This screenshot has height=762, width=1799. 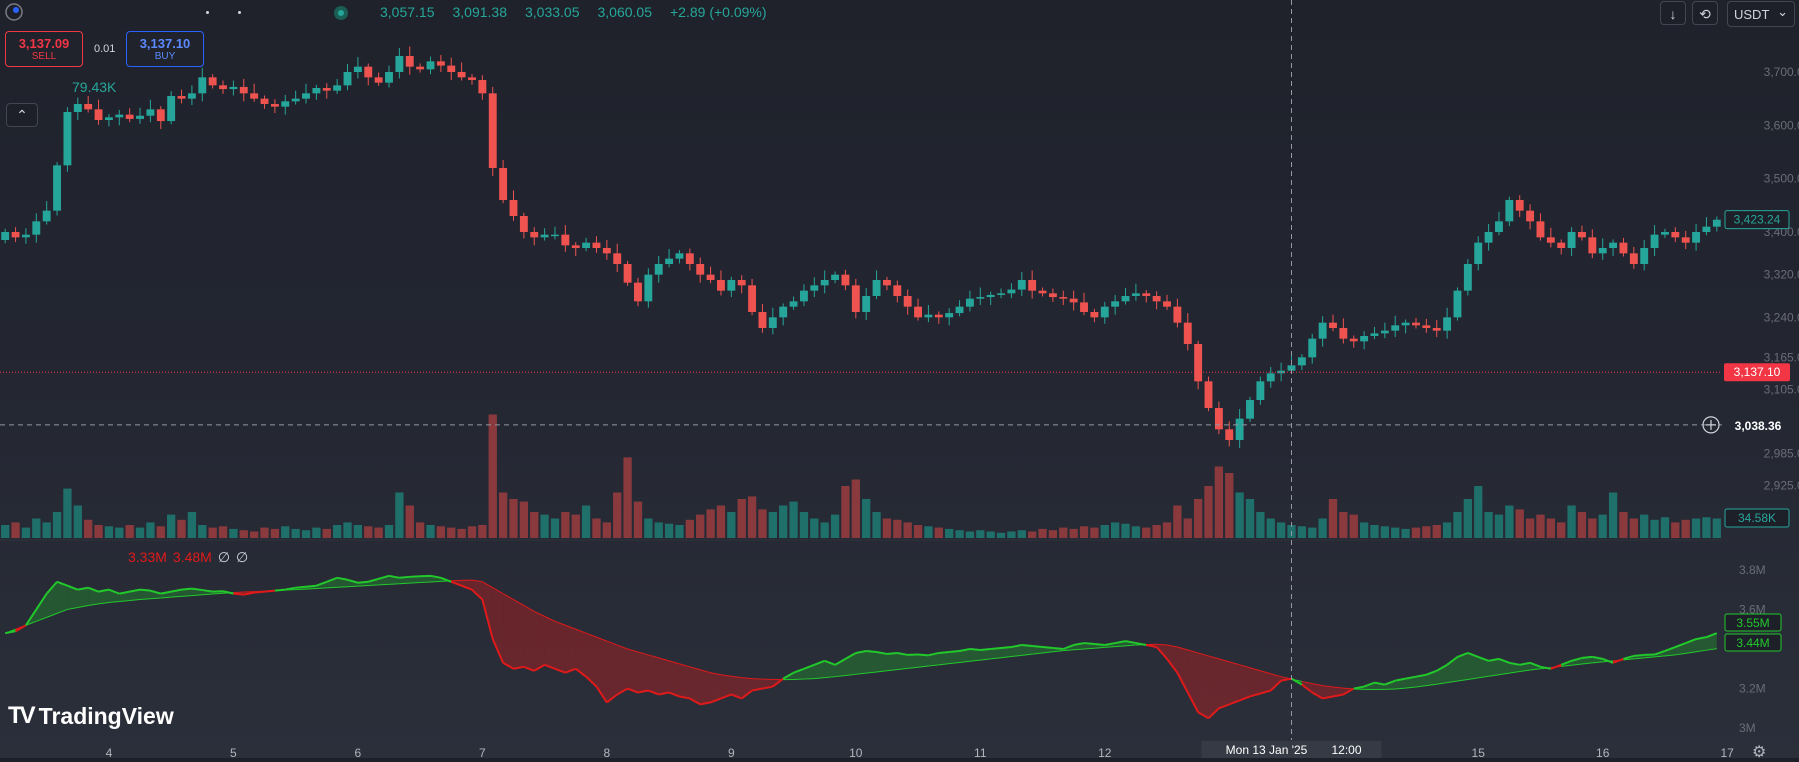 What do you see at coordinates (1759, 752) in the screenshot?
I see `gear-icon: ⚙` at bounding box center [1759, 752].